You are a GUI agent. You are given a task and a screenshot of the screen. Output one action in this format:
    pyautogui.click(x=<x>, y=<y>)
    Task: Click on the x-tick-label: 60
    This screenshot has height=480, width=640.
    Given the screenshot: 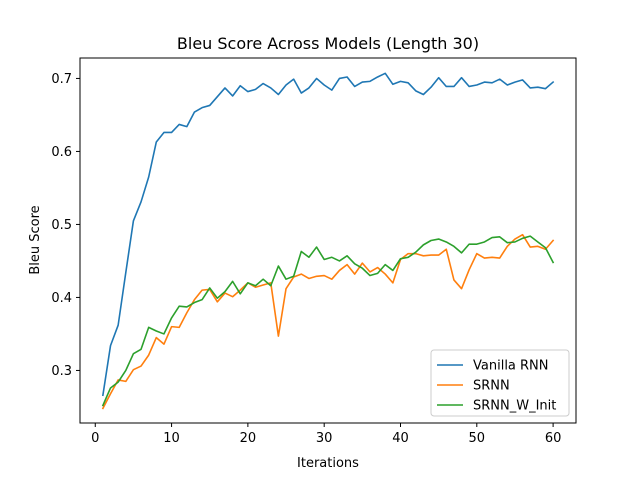 What is the action you would take?
    pyautogui.click(x=553, y=438)
    